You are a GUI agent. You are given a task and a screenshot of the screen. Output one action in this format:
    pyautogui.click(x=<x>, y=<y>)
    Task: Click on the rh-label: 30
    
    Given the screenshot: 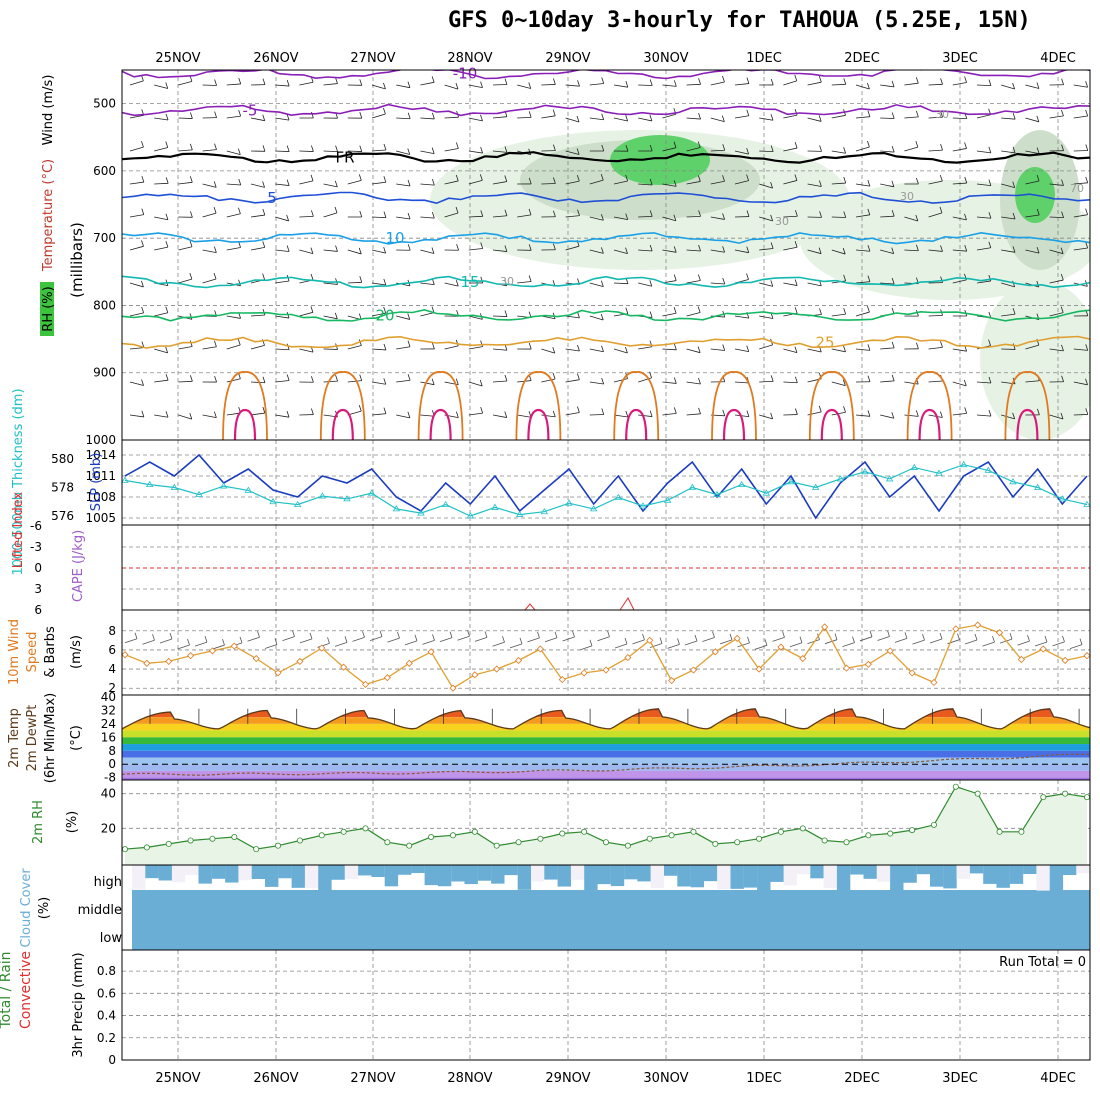 What is the action you would take?
    pyautogui.click(x=907, y=196)
    